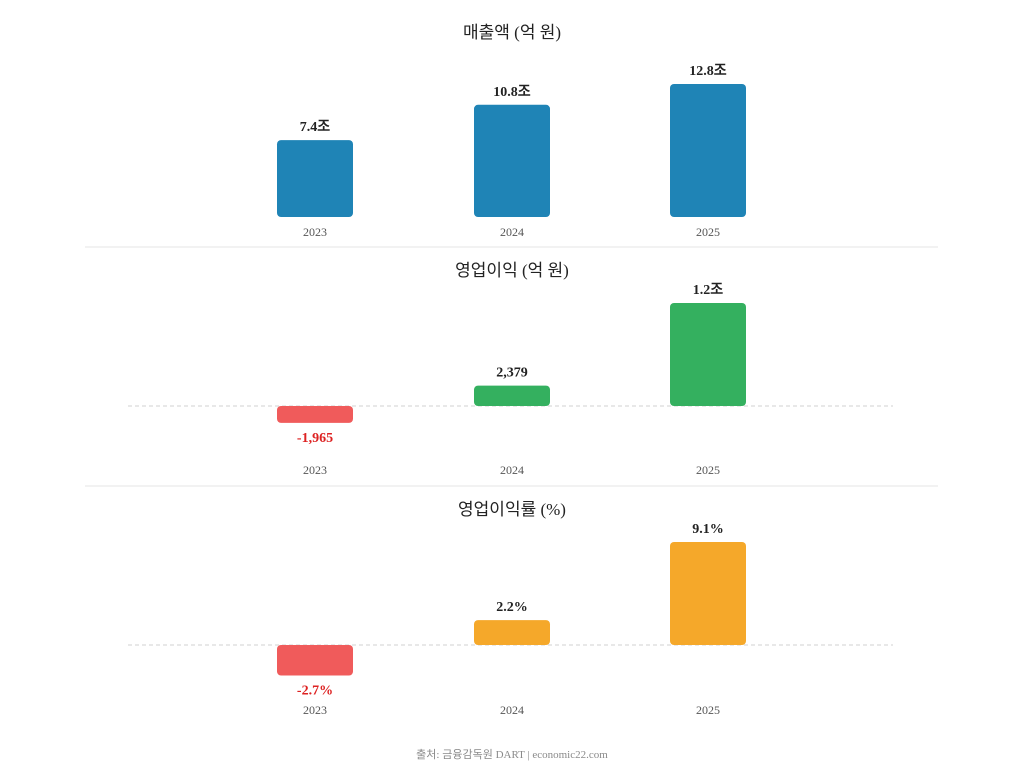  What do you see at coordinates (708, 150) in the screenshot?
I see `bar-revenue-2025` at bounding box center [708, 150].